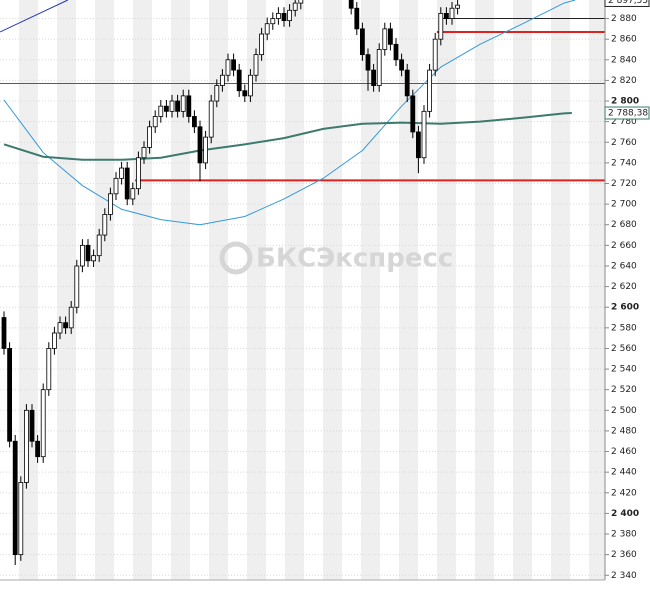 The image size is (650, 600). What do you see at coordinates (625, 102) in the screenshot?
I see `y-tick-label: 2 800` at bounding box center [625, 102].